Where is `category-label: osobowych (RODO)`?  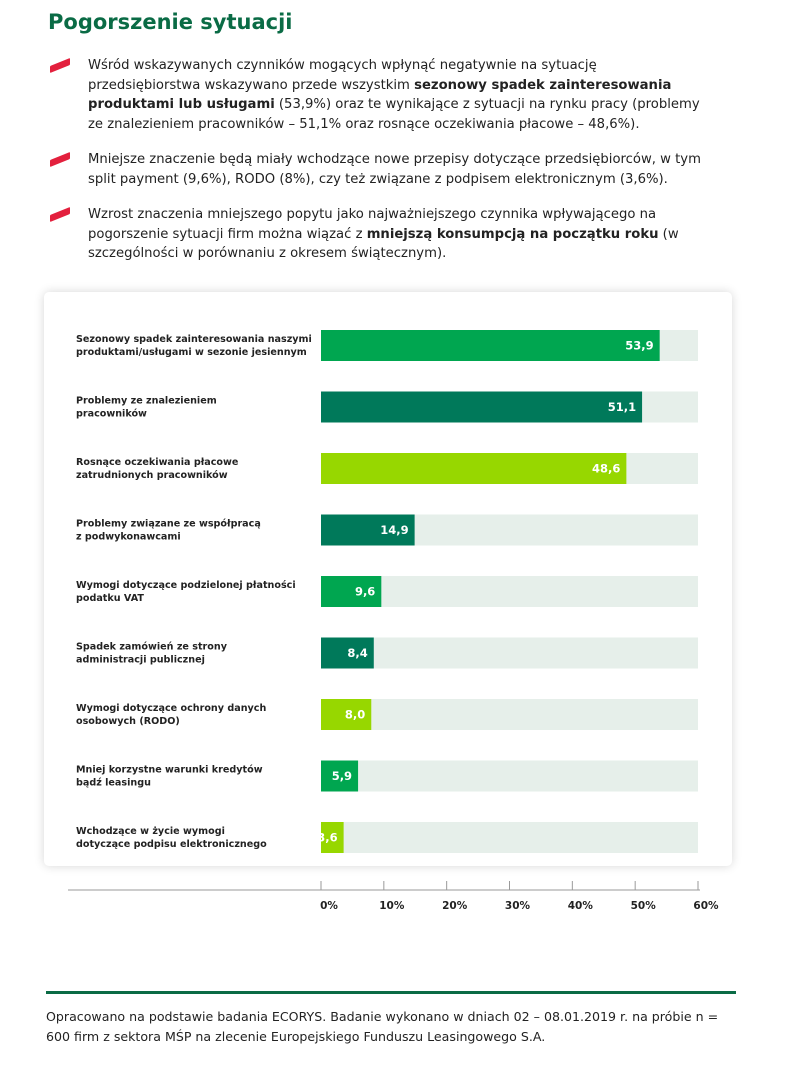 category-label: osobowych (RODO) is located at coordinates (128, 721).